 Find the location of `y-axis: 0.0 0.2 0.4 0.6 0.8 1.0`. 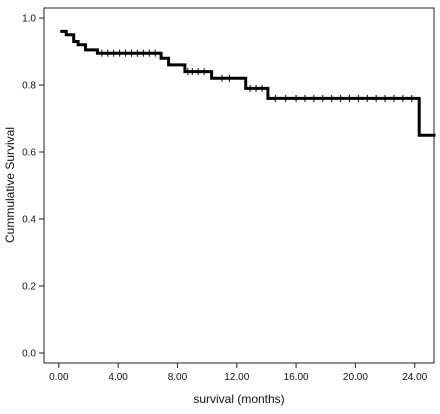

y-axis: 0.0 0.2 0.4 0.6 0.8 1.0 is located at coordinates (33, 186).